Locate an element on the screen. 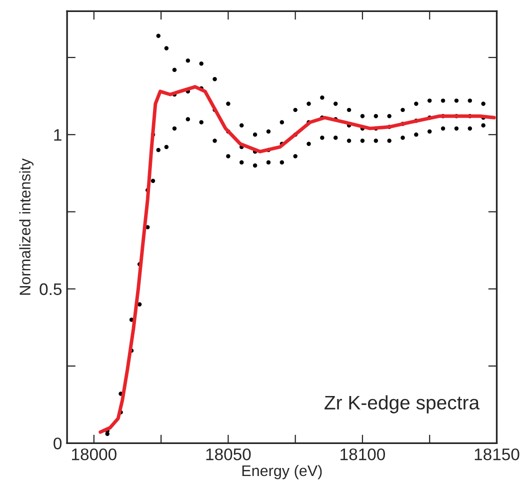  y-tick-label: 0.5 is located at coordinates (51, 289).